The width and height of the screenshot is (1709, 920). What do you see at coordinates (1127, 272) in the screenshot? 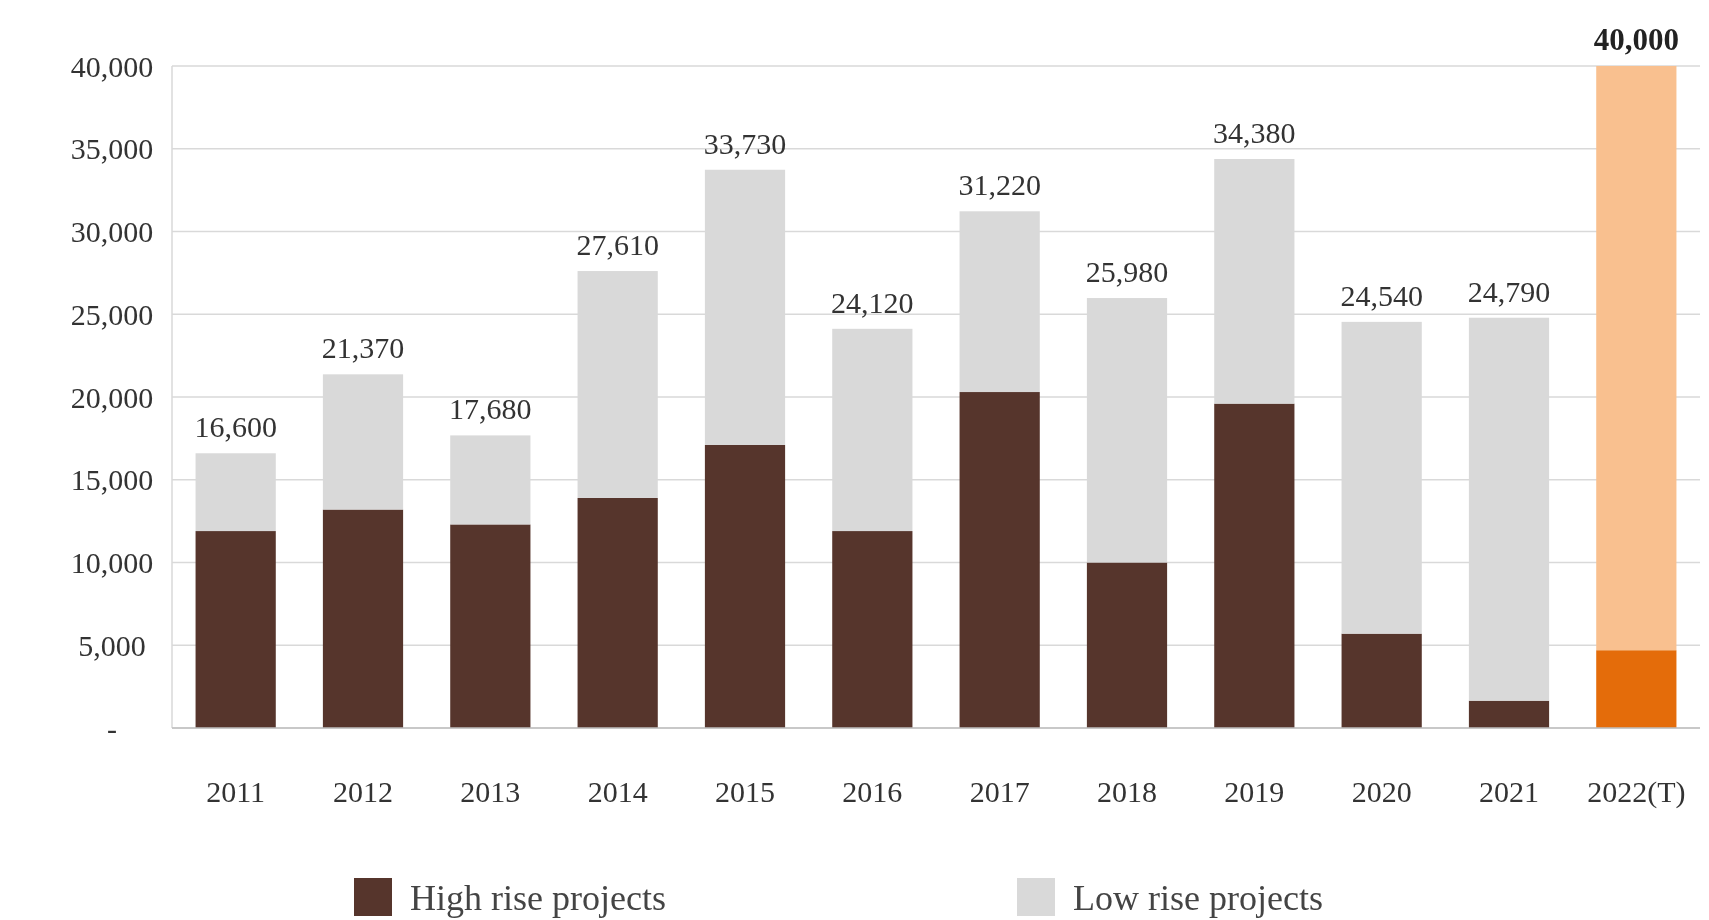
I see `total-label: 25,980` at bounding box center [1127, 272].